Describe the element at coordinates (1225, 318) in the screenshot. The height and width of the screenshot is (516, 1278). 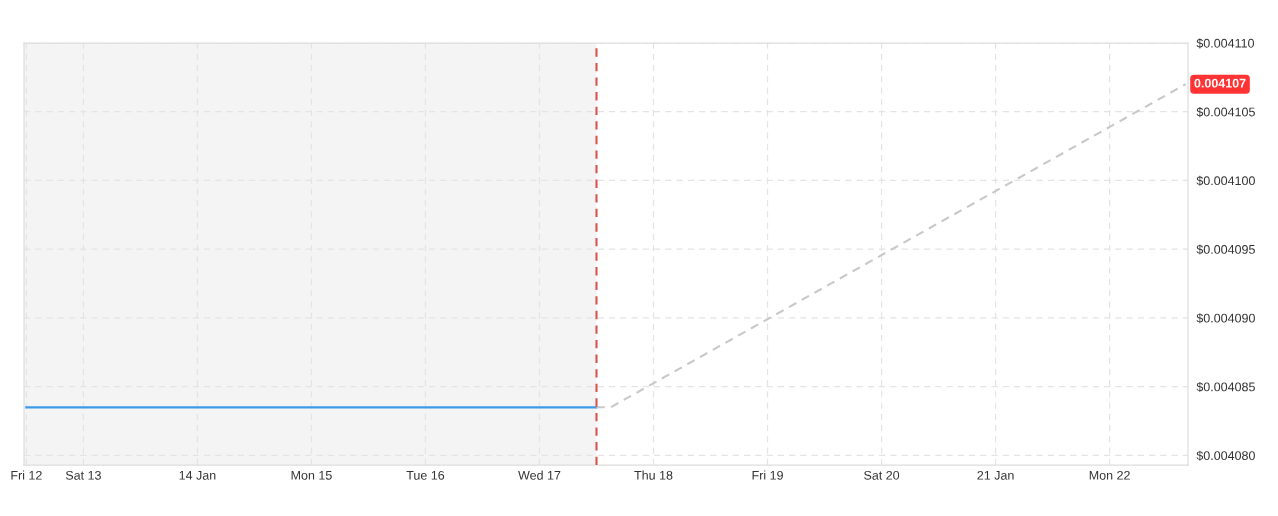
I see `y-tick-label: $0.004090` at that location.